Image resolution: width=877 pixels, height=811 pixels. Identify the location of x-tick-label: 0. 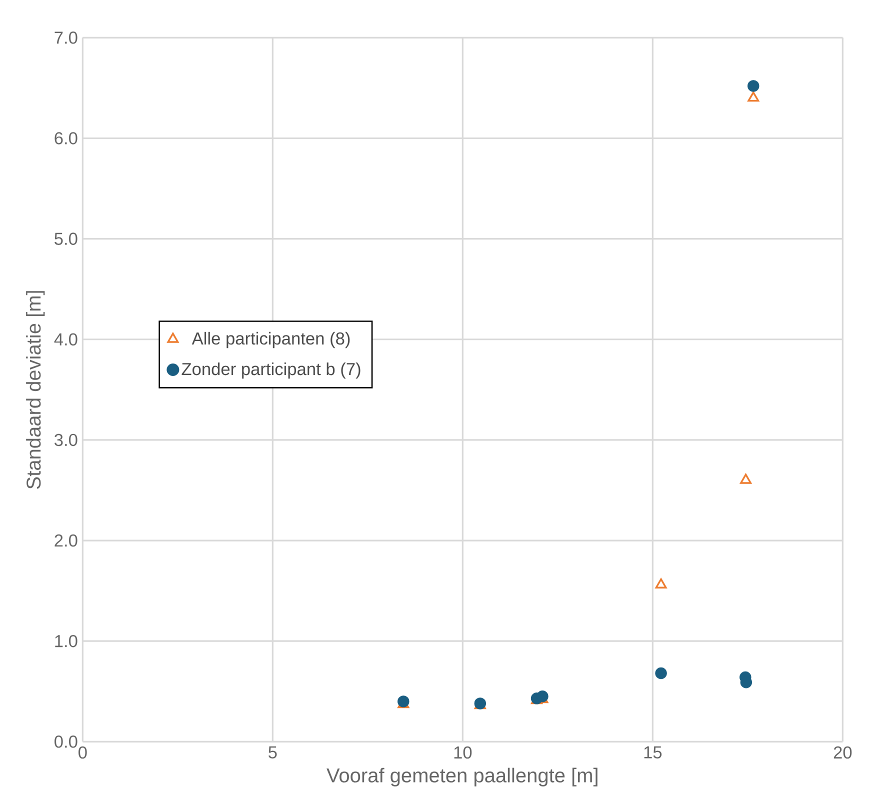
(82, 752).